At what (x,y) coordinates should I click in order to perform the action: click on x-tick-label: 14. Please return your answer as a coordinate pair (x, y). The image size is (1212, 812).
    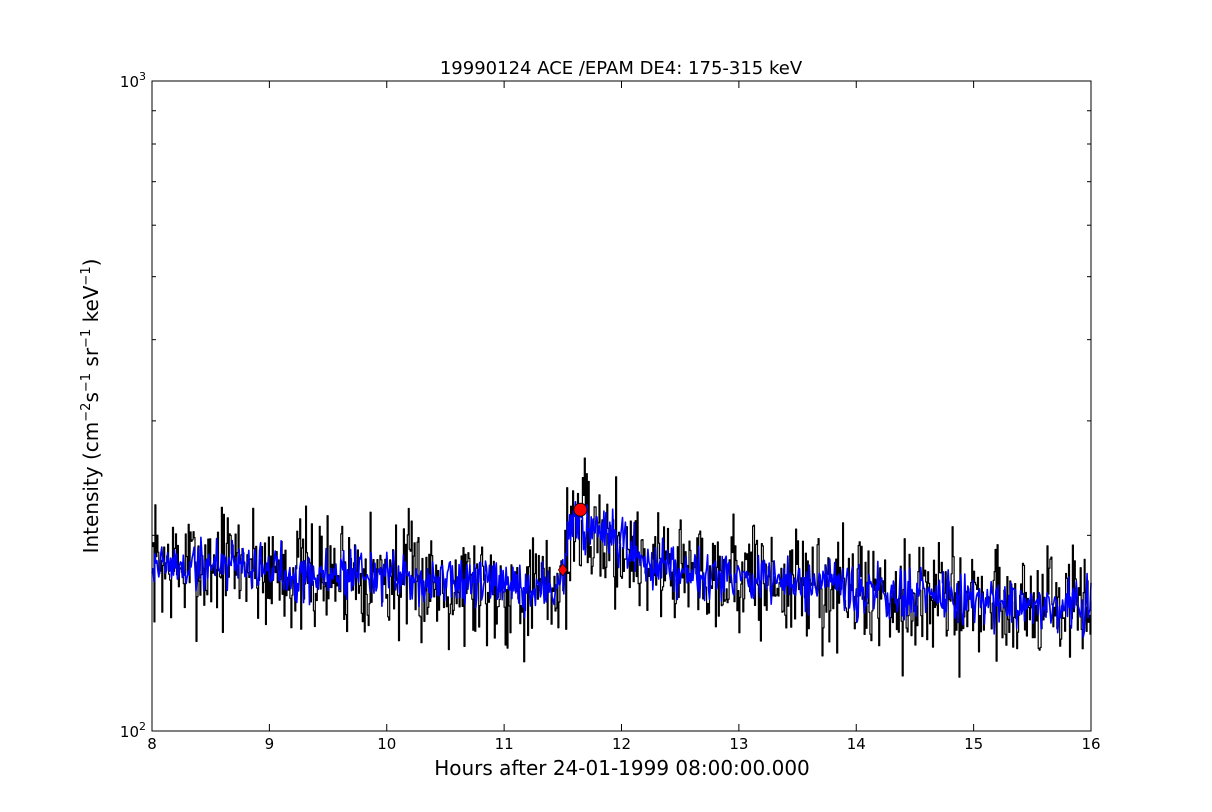
    Looking at the image, I should click on (856, 744).